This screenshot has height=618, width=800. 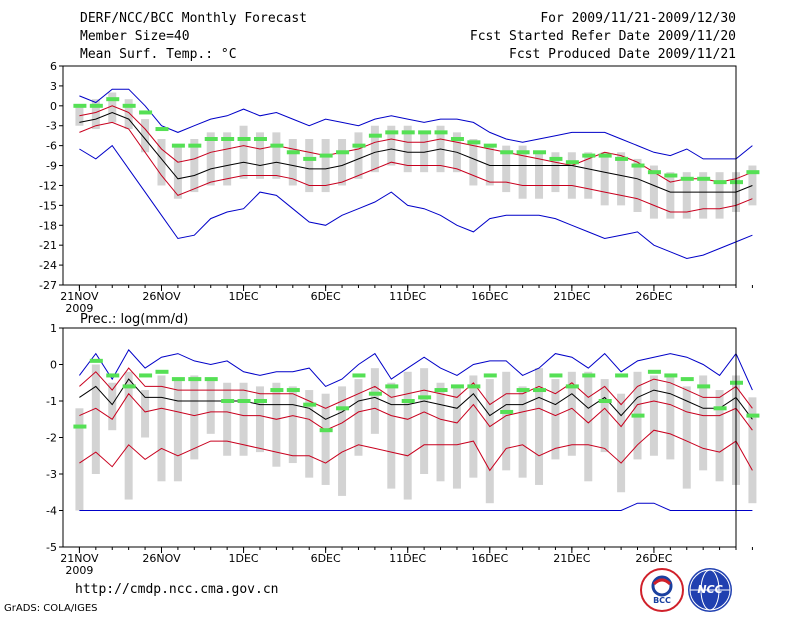 I want to click on forecast-period: For 2009/11/21-2009/12/30, so click(x=638, y=18).